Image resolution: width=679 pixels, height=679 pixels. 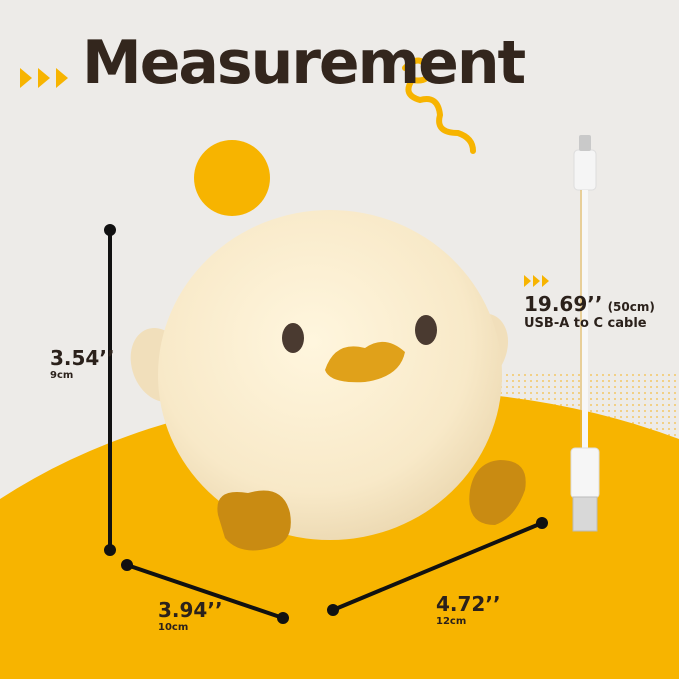 What do you see at coordinates (426, 330) in the screenshot?
I see `right-eye` at bounding box center [426, 330].